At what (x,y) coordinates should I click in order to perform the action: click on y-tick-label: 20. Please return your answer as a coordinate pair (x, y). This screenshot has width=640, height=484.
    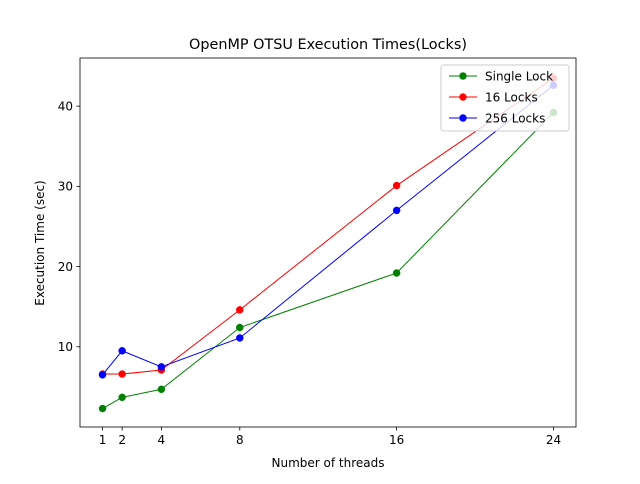
    Looking at the image, I should click on (65, 267).